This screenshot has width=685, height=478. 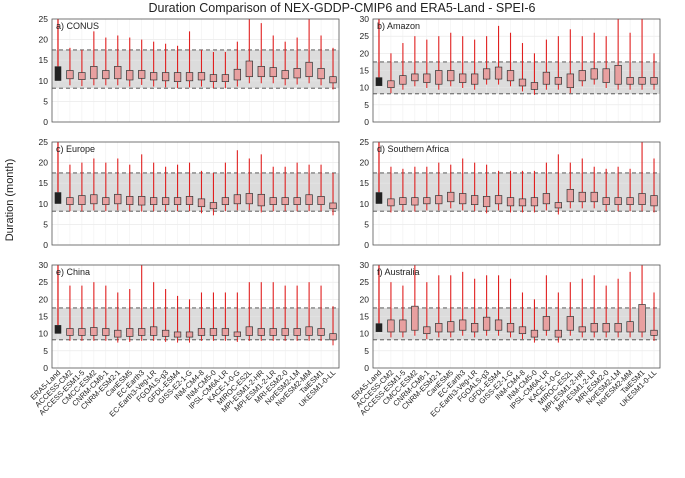 I want to click on y-tick-label: 25, so click(x=365, y=142).